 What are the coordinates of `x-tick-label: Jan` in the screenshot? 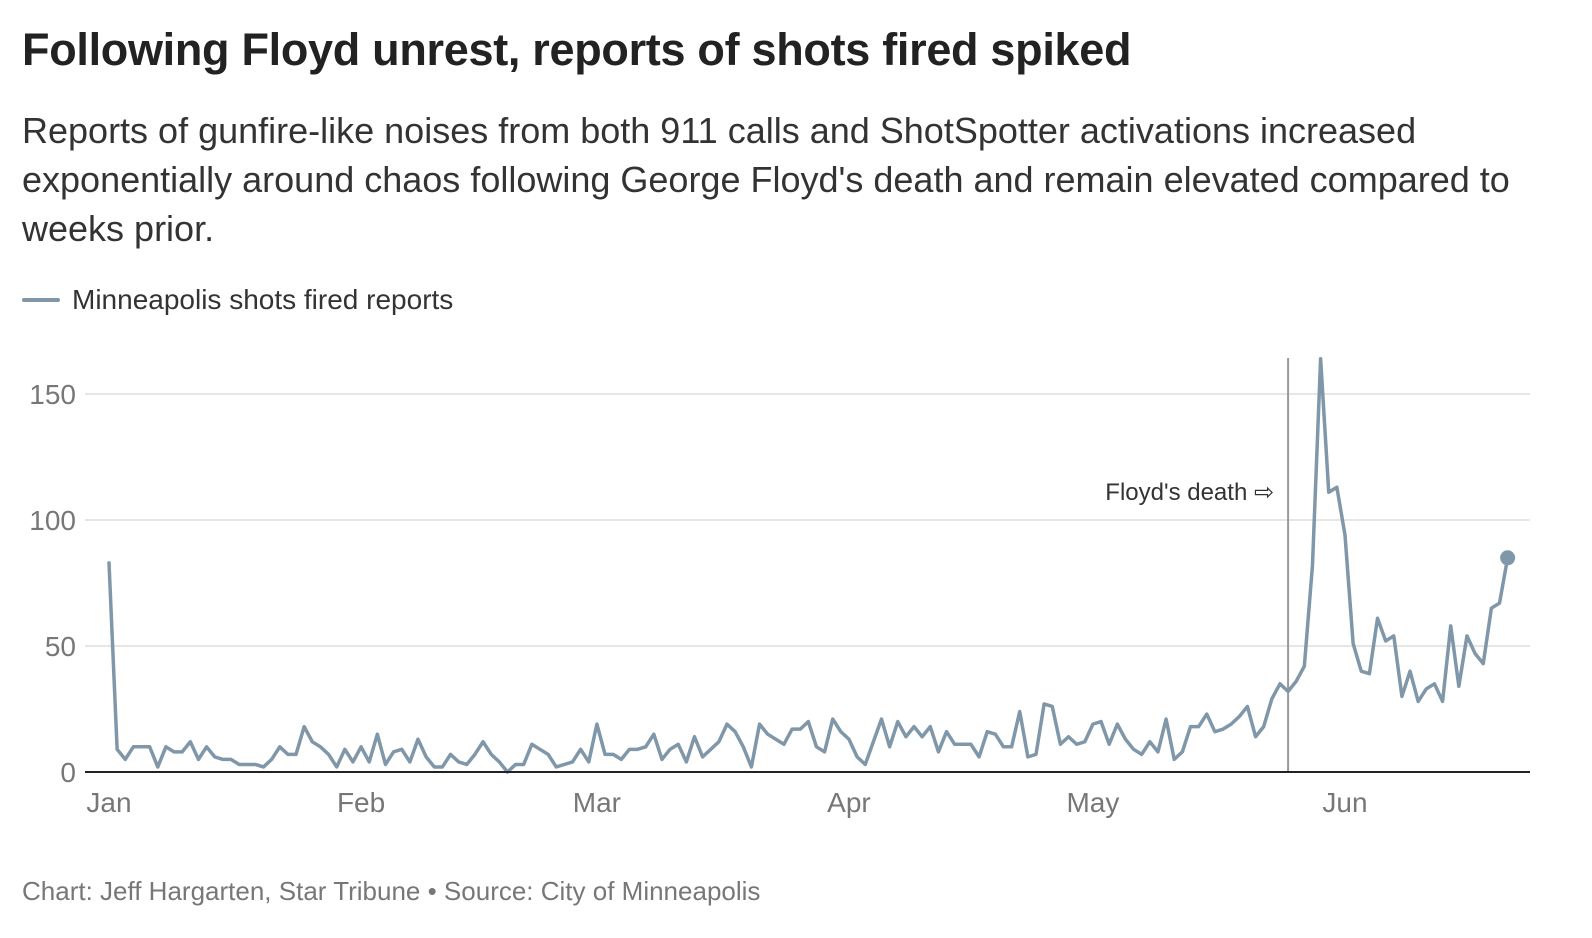 It's located at (108, 802).